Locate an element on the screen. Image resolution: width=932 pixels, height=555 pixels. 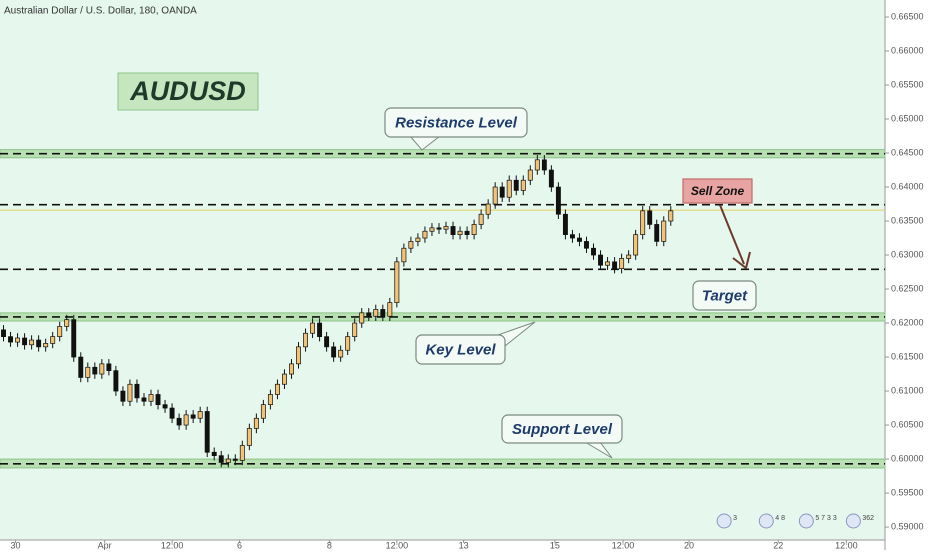
event-label: 5 7 3 3 is located at coordinates (826, 518).